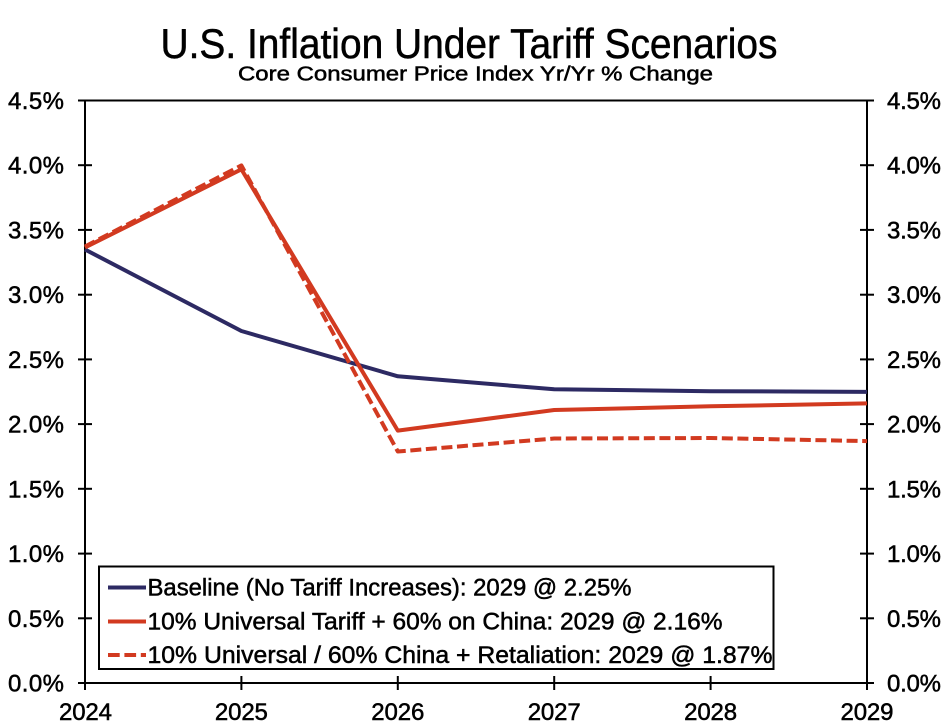 Image resolution: width=947 pixels, height=727 pixels. What do you see at coordinates (554, 712) in the screenshot?
I see `svg-text: 2027` at bounding box center [554, 712].